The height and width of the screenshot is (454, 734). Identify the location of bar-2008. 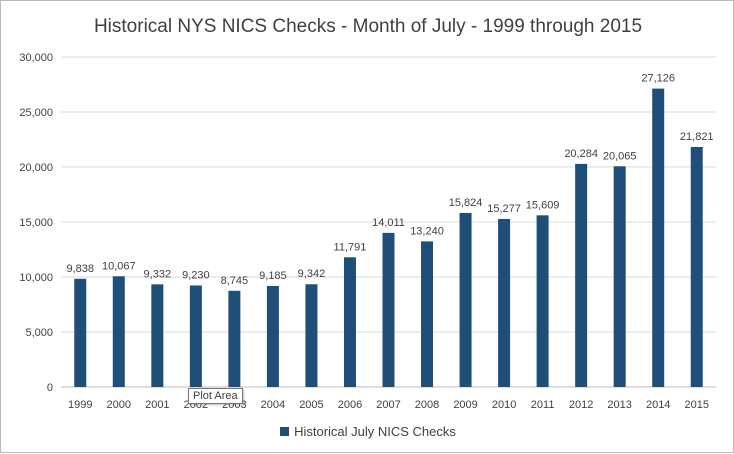
(427, 314).